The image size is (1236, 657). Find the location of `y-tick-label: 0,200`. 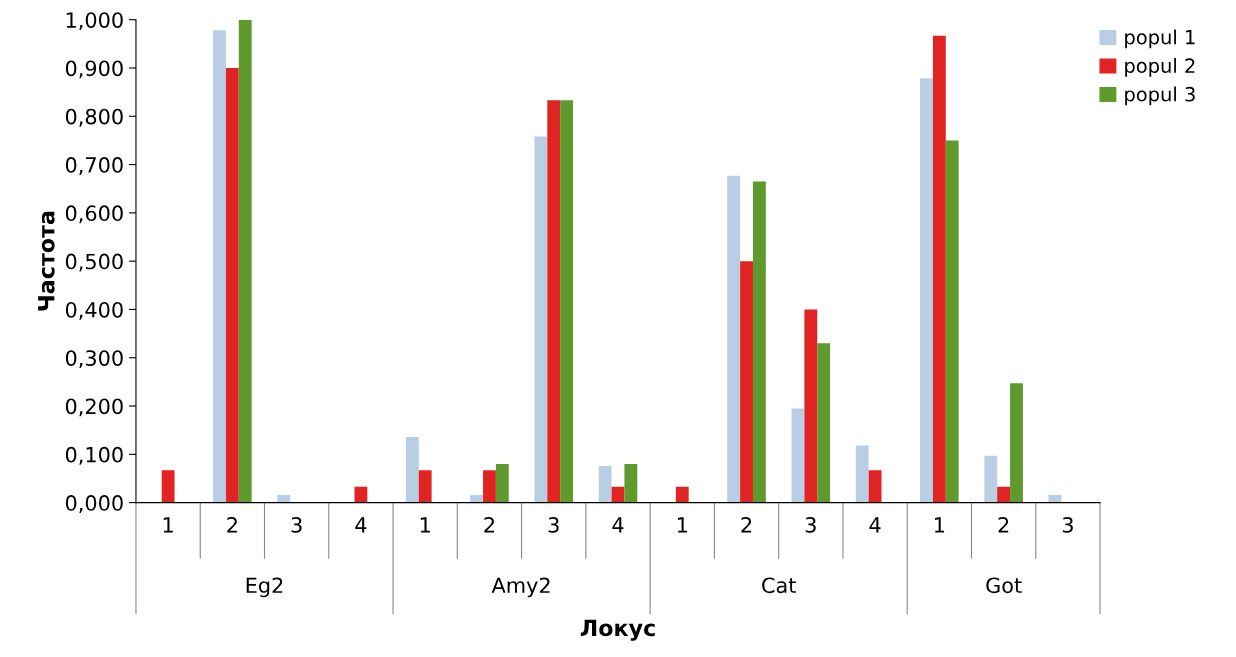

y-tick-label: 0,200 is located at coordinates (94, 407).